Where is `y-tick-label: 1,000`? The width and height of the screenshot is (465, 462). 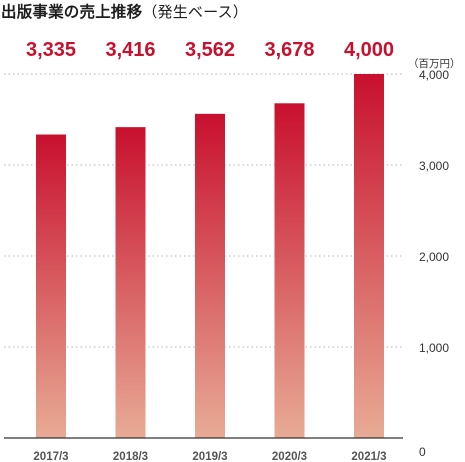 y-tick-label: 1,000 is located at coordinates (434, 348).